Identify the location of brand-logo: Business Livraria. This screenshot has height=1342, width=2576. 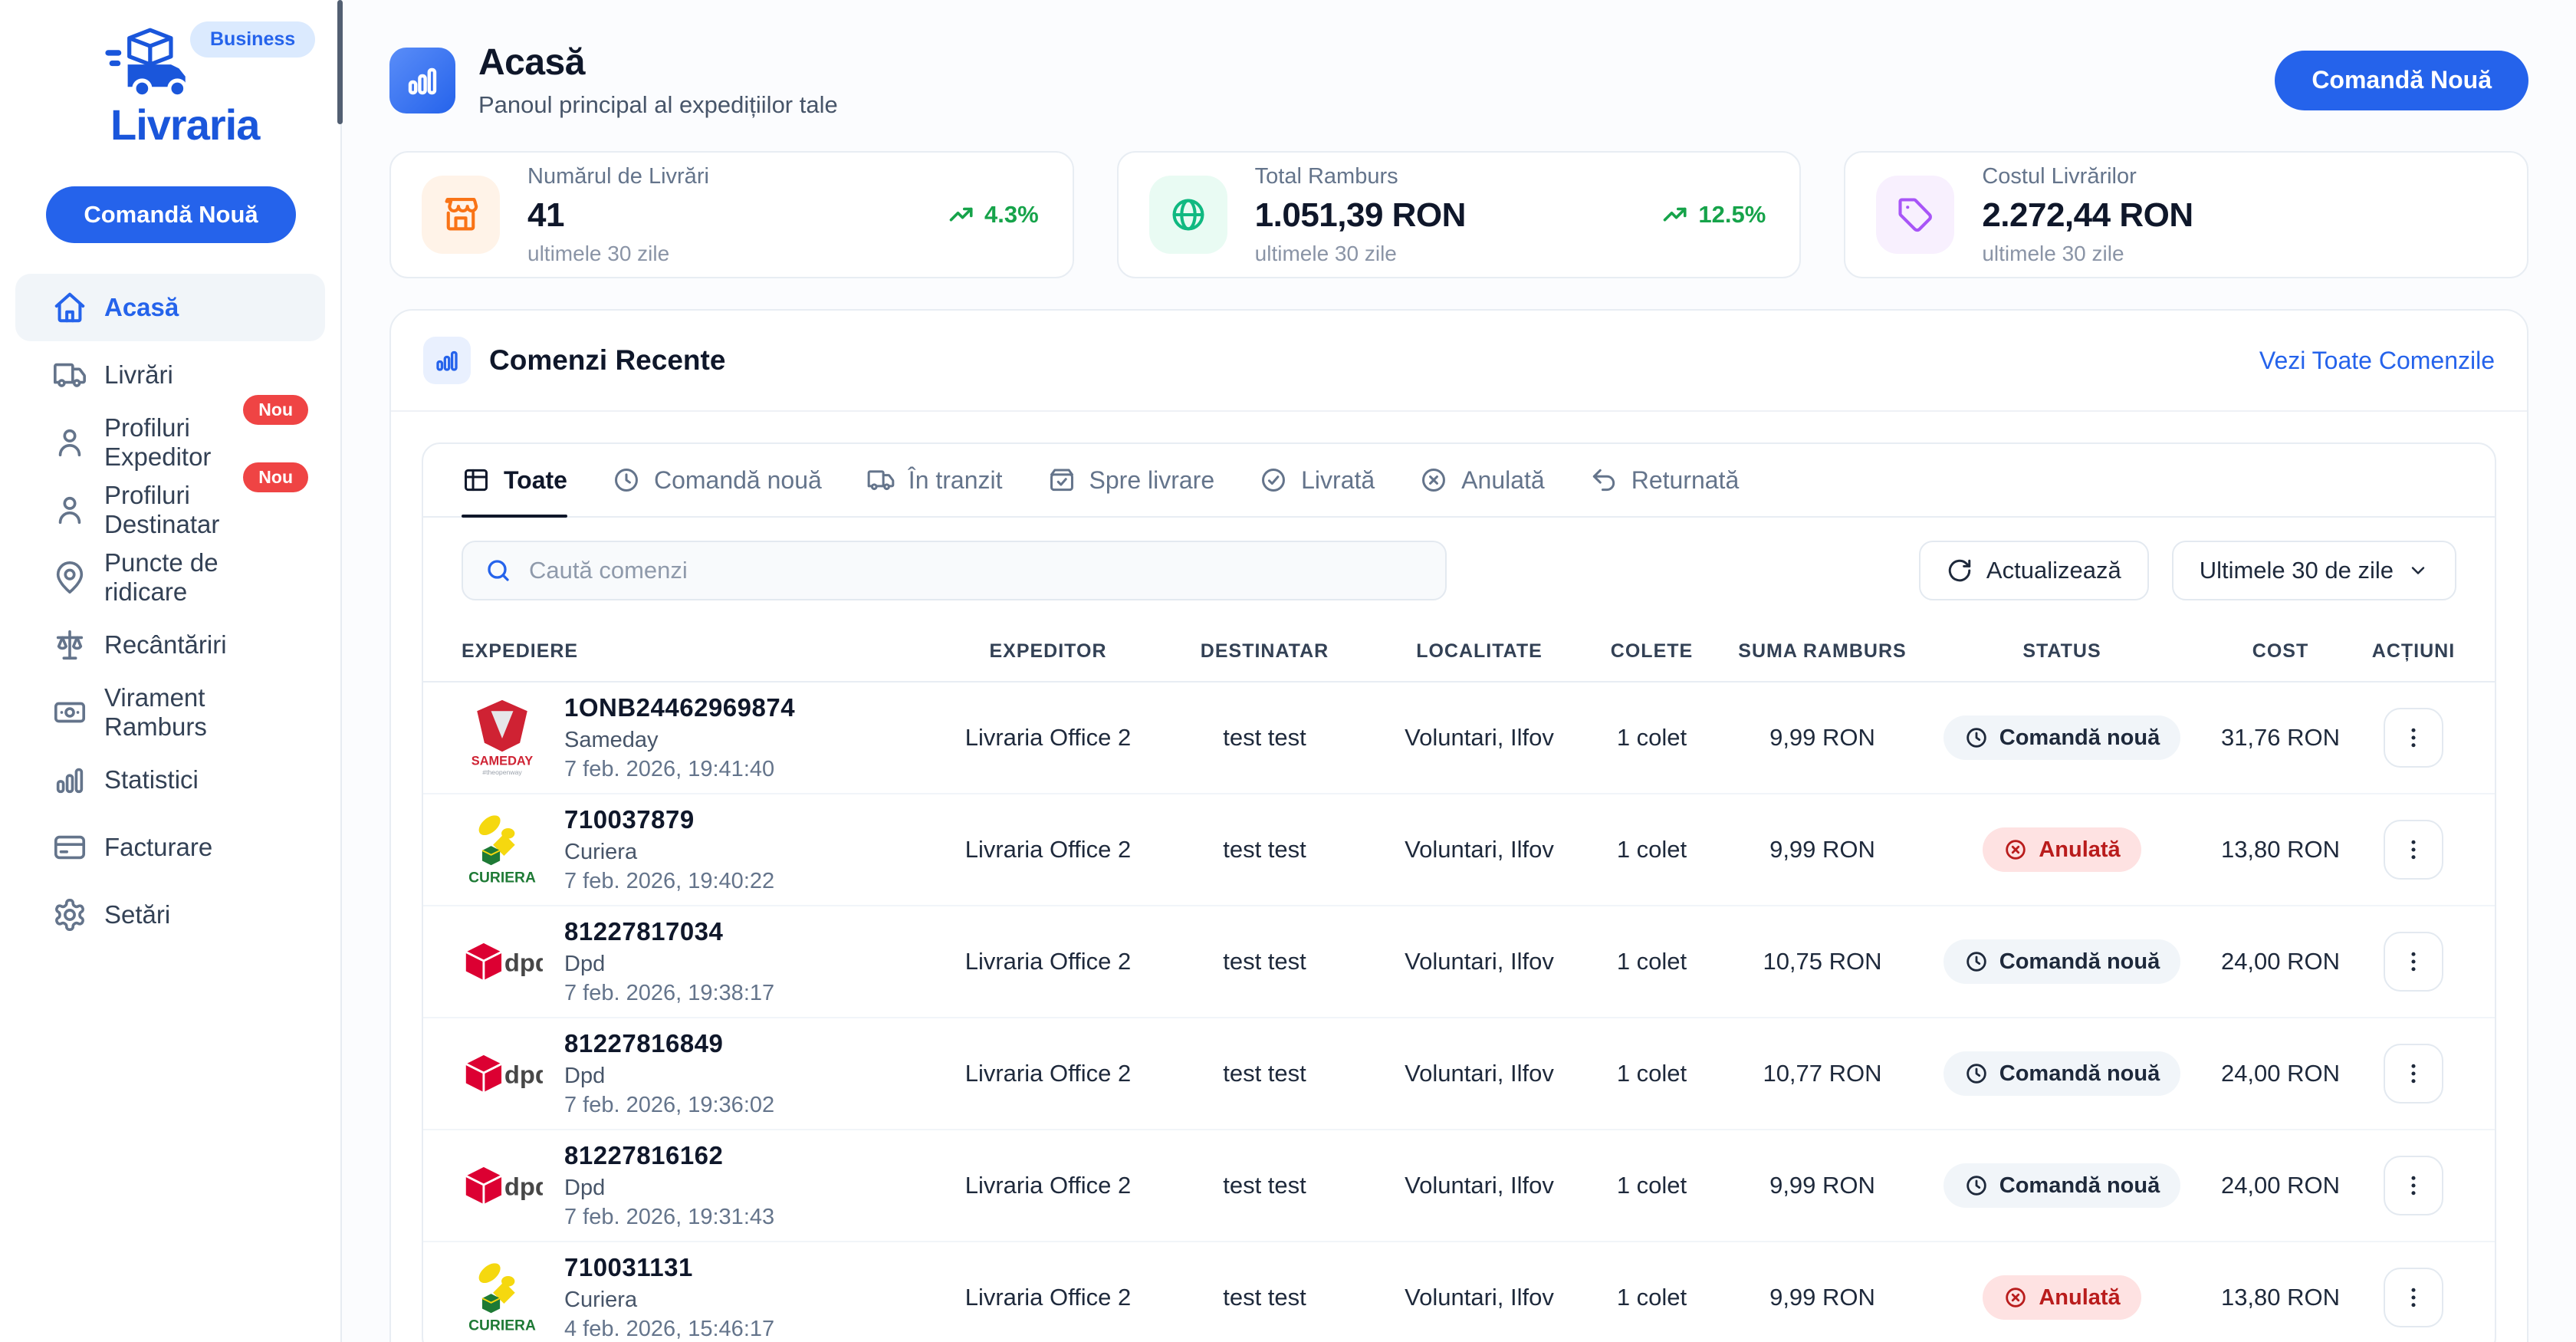
(170, 75).